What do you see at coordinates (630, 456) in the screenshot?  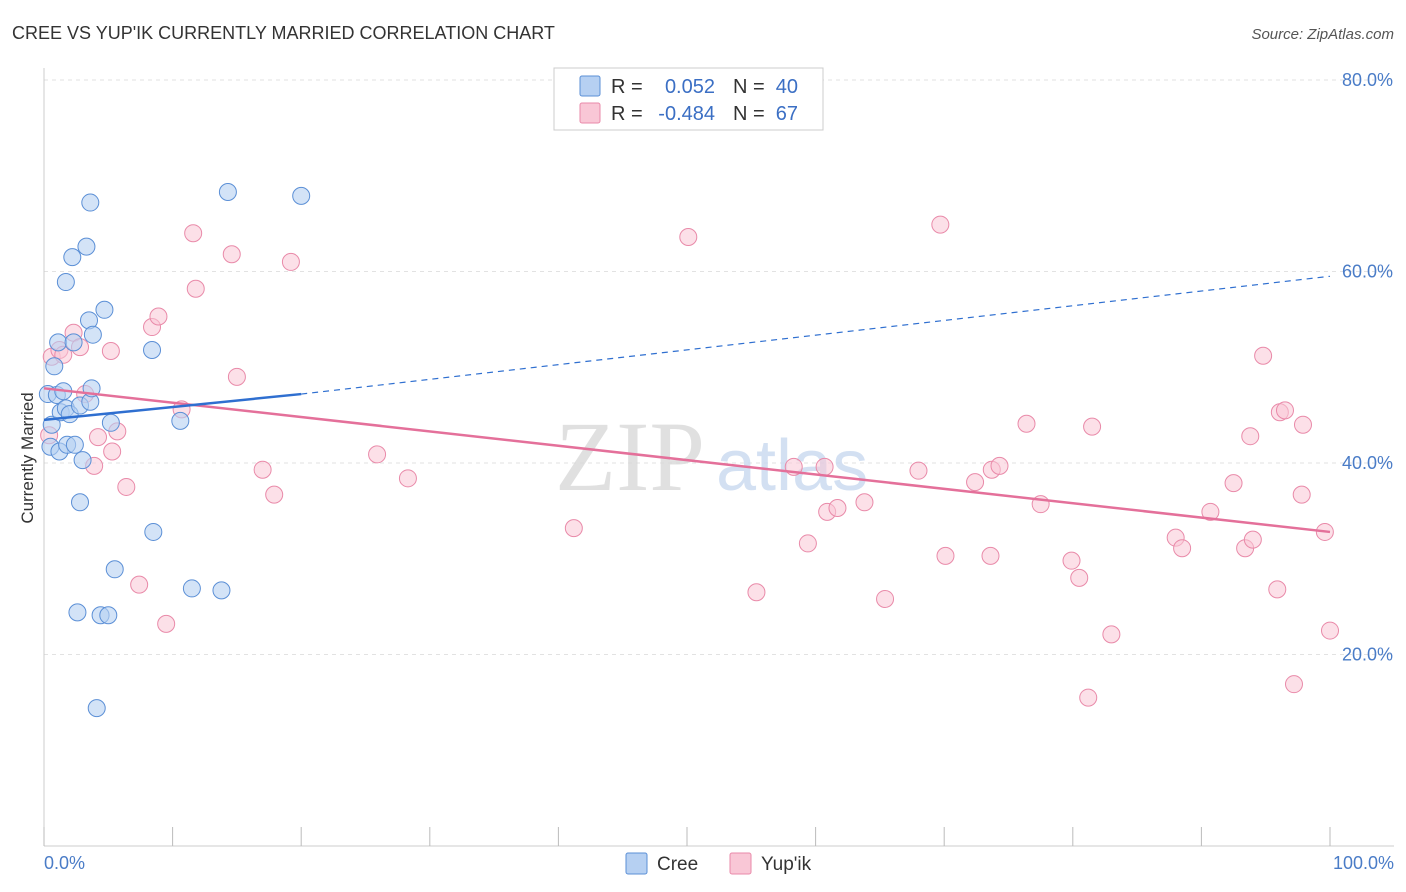 I see `watermark-zip: ZIP` at bounding box center [630, 456].